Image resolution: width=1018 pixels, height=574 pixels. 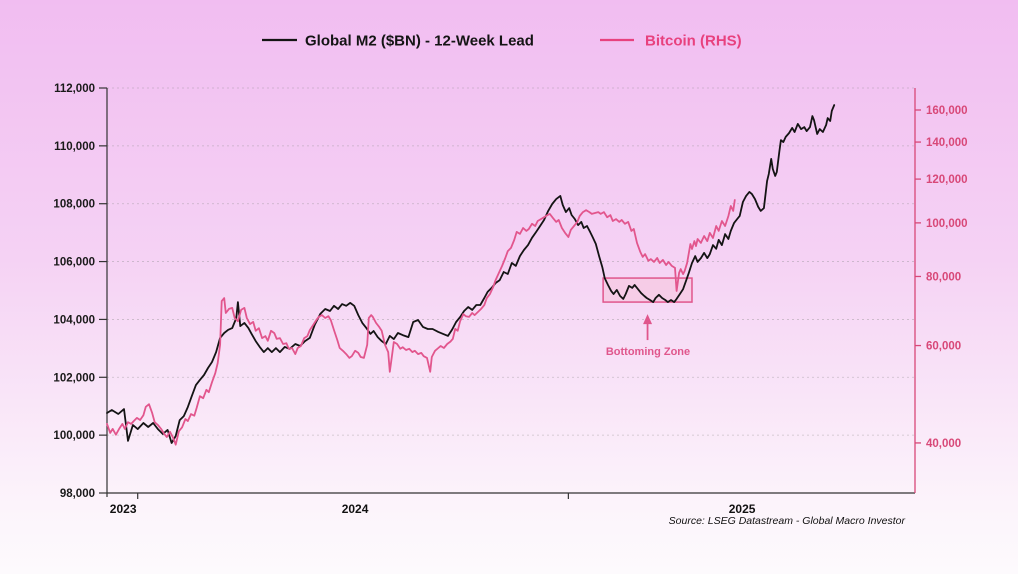 I want to click on right-axis-tick-label: 80,000, so click(x=943, y=277).